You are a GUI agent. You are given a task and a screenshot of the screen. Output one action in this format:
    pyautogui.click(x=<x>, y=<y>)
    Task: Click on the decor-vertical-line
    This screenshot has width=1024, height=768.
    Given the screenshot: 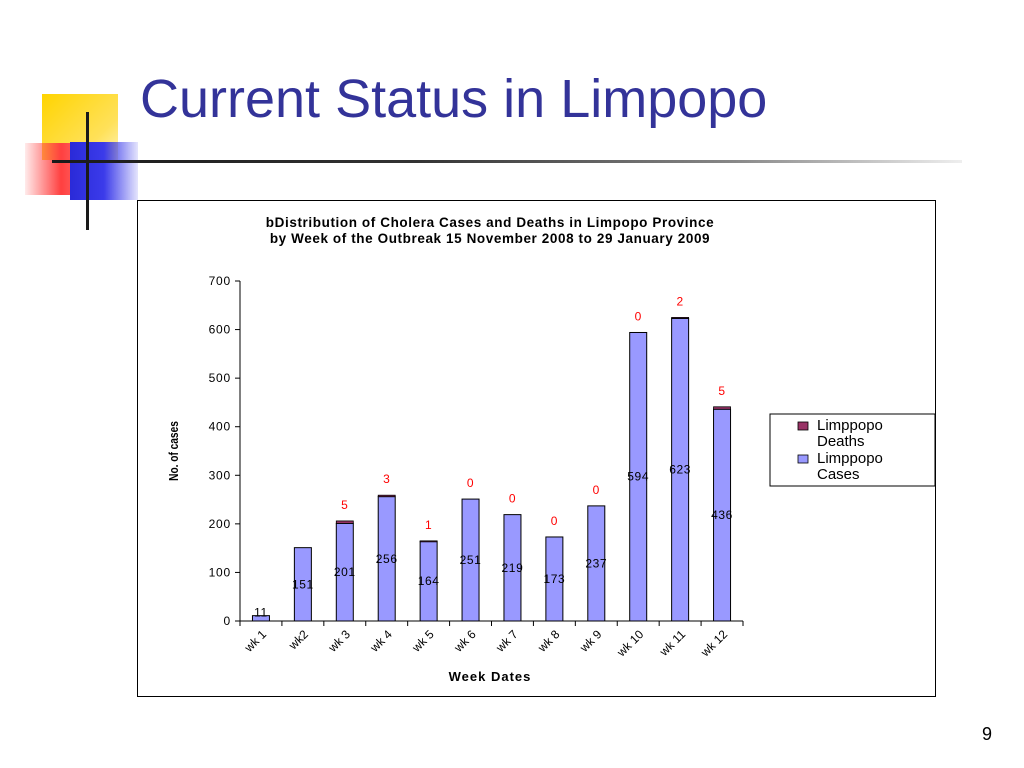 What is the action you would take?
    pyautogui.click(x=87, y=171)
    